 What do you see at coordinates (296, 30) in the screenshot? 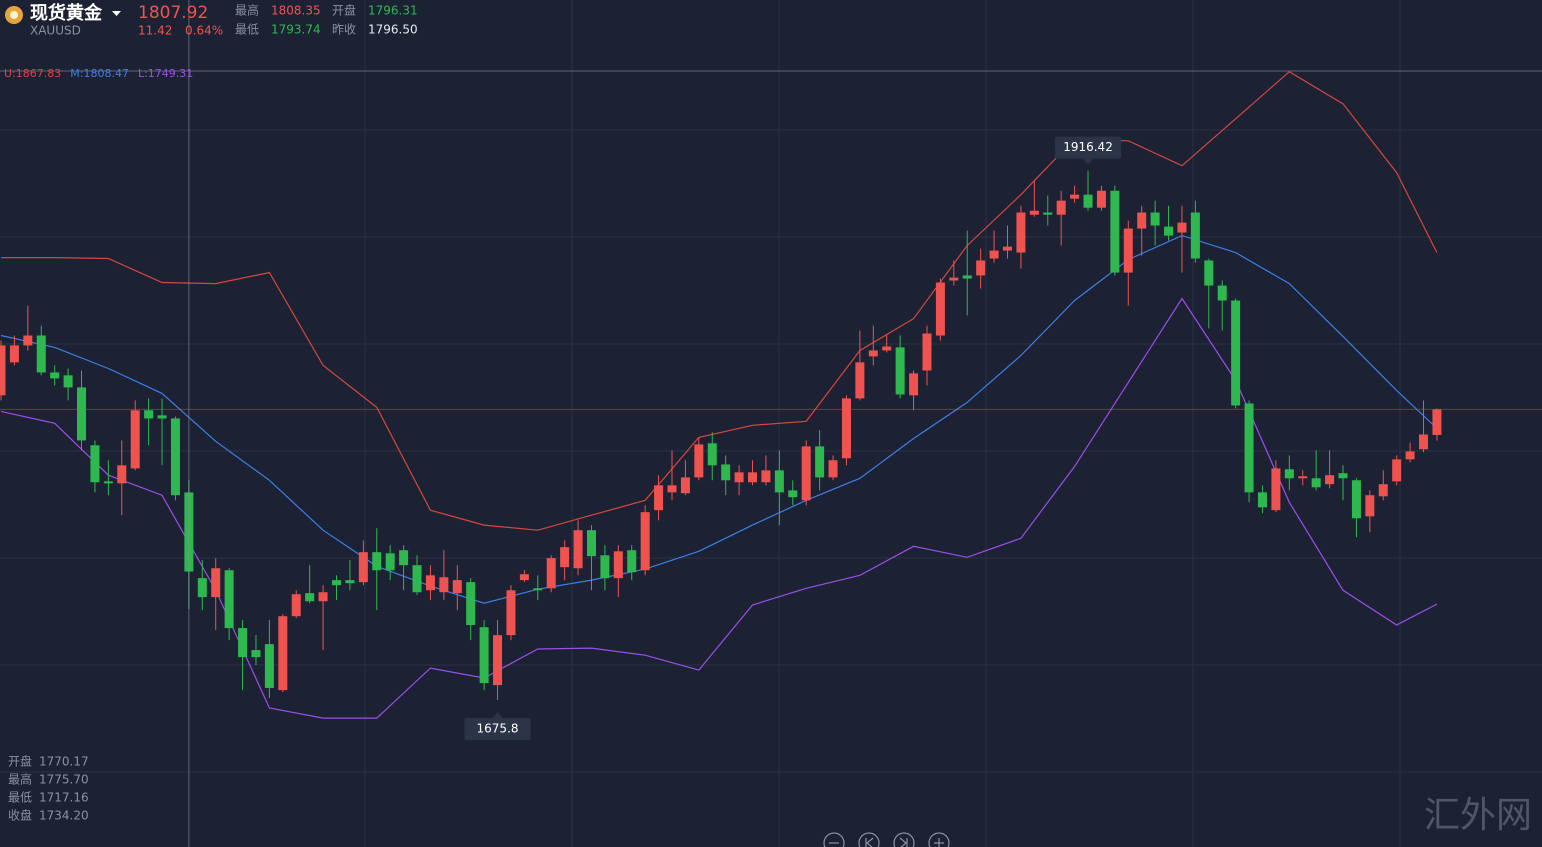
I see `quote-value: 1793.74` at bounding box center [296, 30].